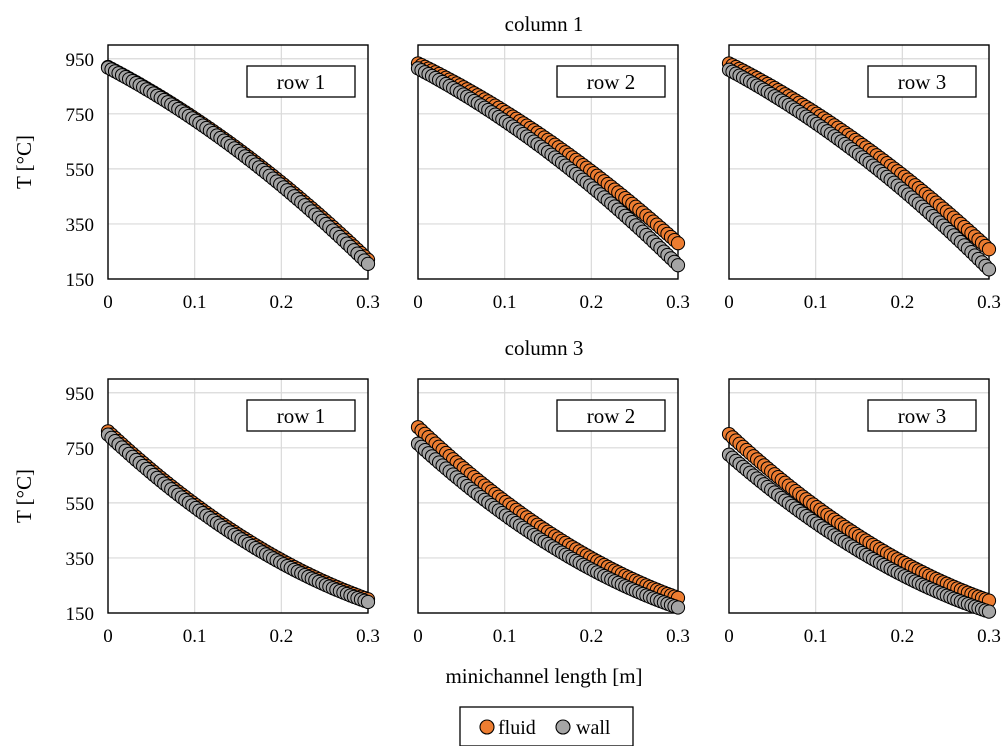 Image resolution: width=1004 pixels, height=746 pixels. Describe the element at coordinates (543, 676) in the screenshot. I see `x-axis-label: minichannel length [m]` at that location.